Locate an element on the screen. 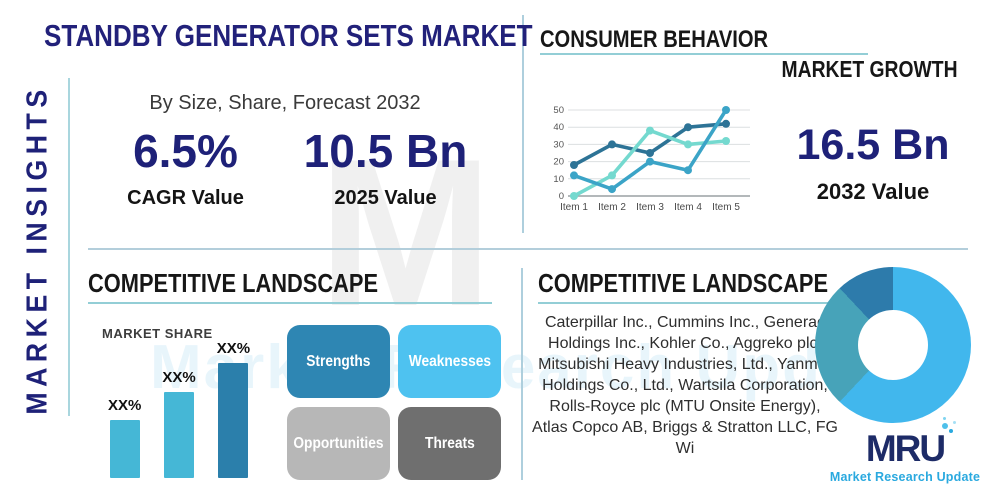 The image size is (1000, 500). y-tick-label: 50 is located at coordinates (558, 110).